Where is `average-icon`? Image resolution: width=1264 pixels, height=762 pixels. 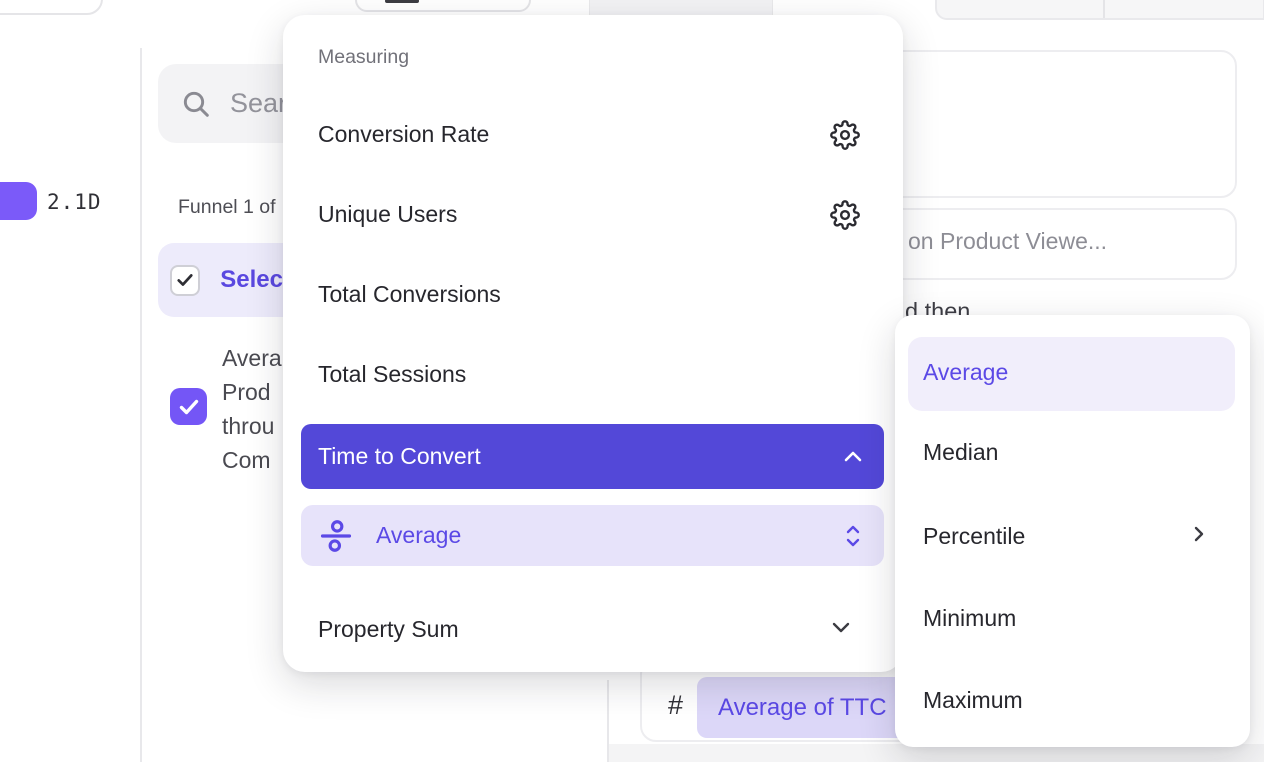 average-icon is located at coordinates (336, 535).